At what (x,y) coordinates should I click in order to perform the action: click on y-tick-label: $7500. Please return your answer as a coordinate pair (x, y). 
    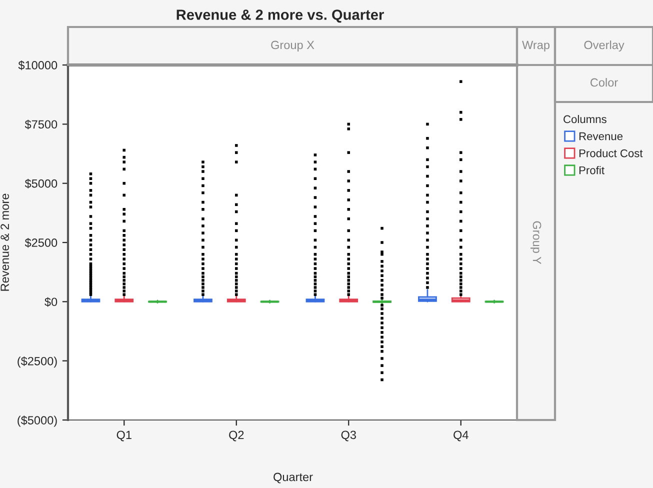
    Looking at the image, I should click on (41, 125).